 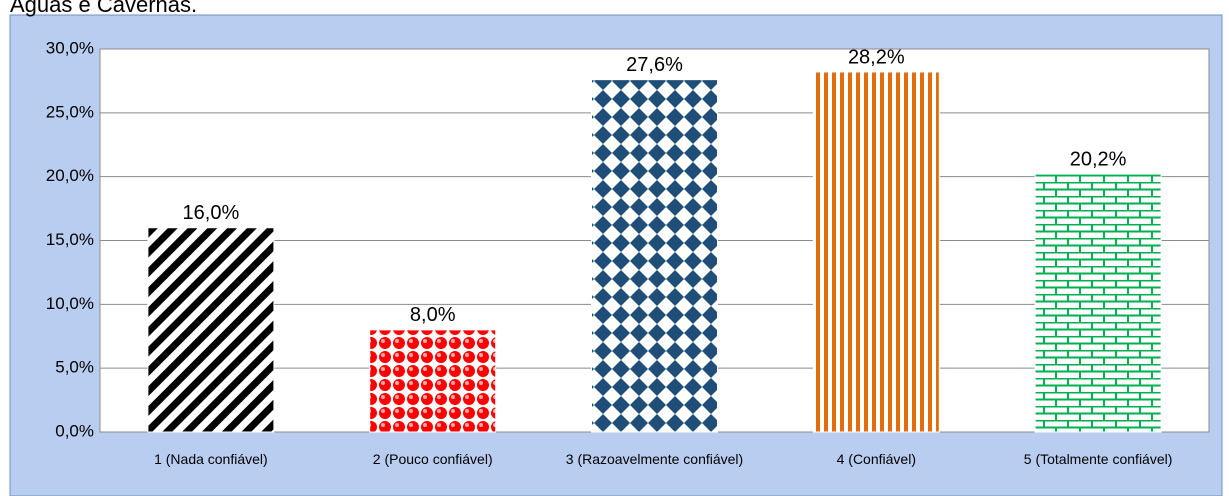 I want to click on value-label: 28,2%, so click(x=876, y=57).